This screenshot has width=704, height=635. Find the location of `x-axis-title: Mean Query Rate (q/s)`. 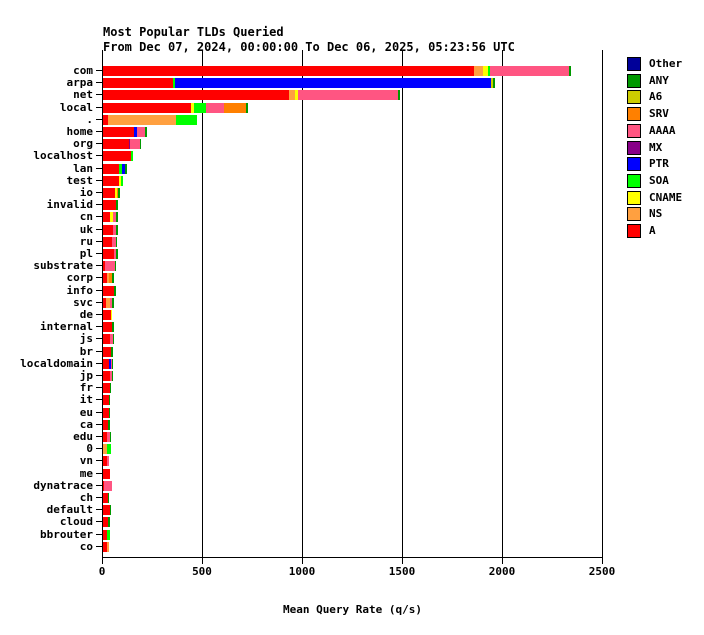

x-axis-title: Mean Query Rate (q/s) is located at coordinates (352, 609).